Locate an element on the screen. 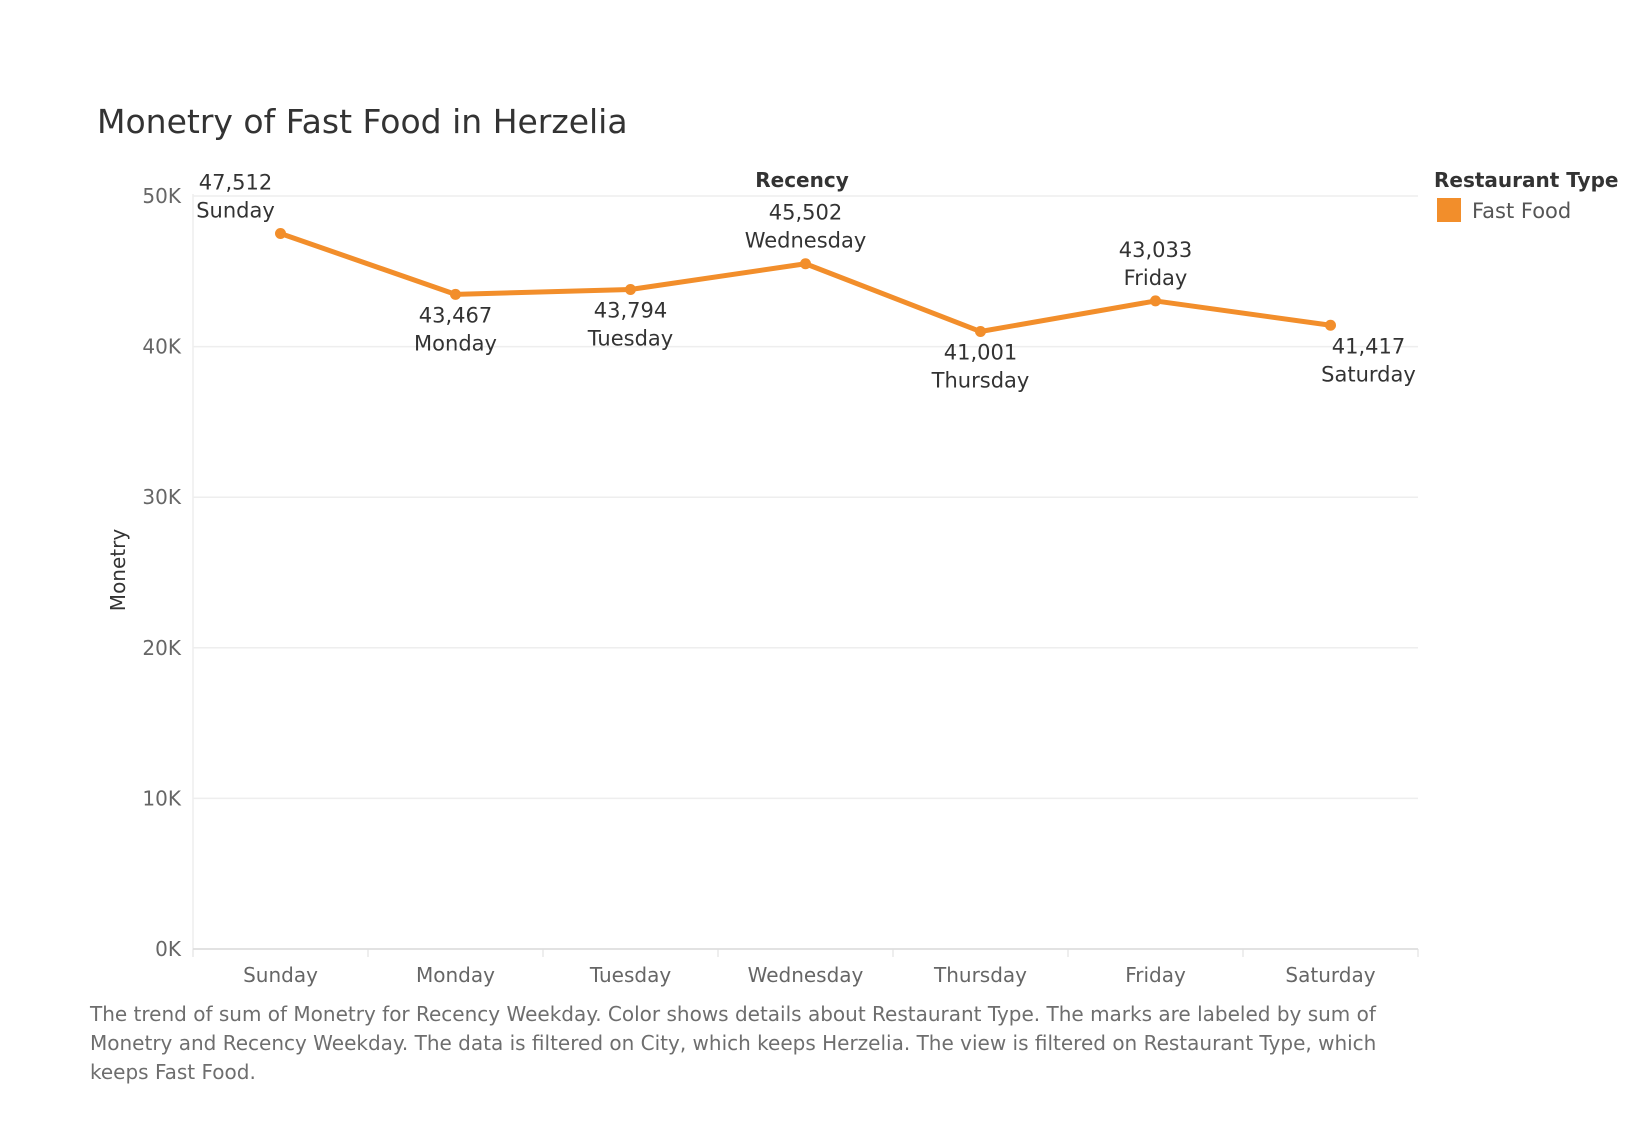 The width and height of the screenshot is (1639, 1125). x-tick-label: Thursday is located at coordinates (980, 975).